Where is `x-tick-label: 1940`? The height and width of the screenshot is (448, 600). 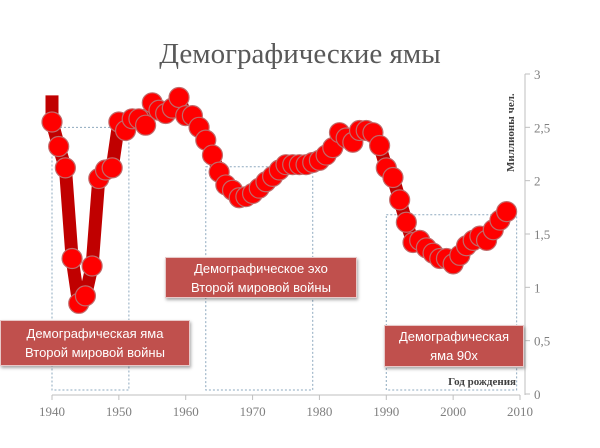
x-tick-label: 1940 is located at coordinates (52, 411).